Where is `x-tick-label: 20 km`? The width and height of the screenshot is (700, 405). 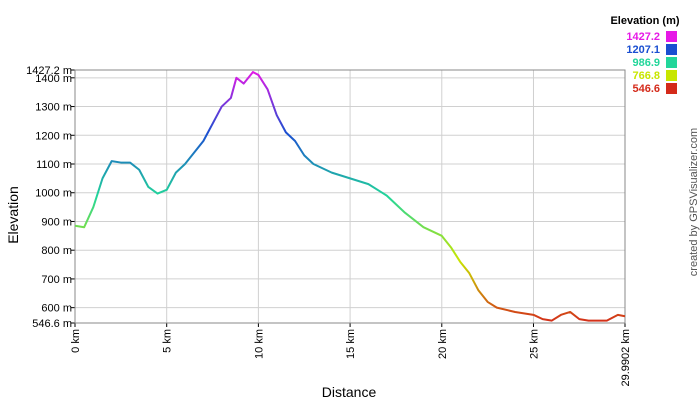
x-tick-label: 20 km is located at coordinates (443, 344).